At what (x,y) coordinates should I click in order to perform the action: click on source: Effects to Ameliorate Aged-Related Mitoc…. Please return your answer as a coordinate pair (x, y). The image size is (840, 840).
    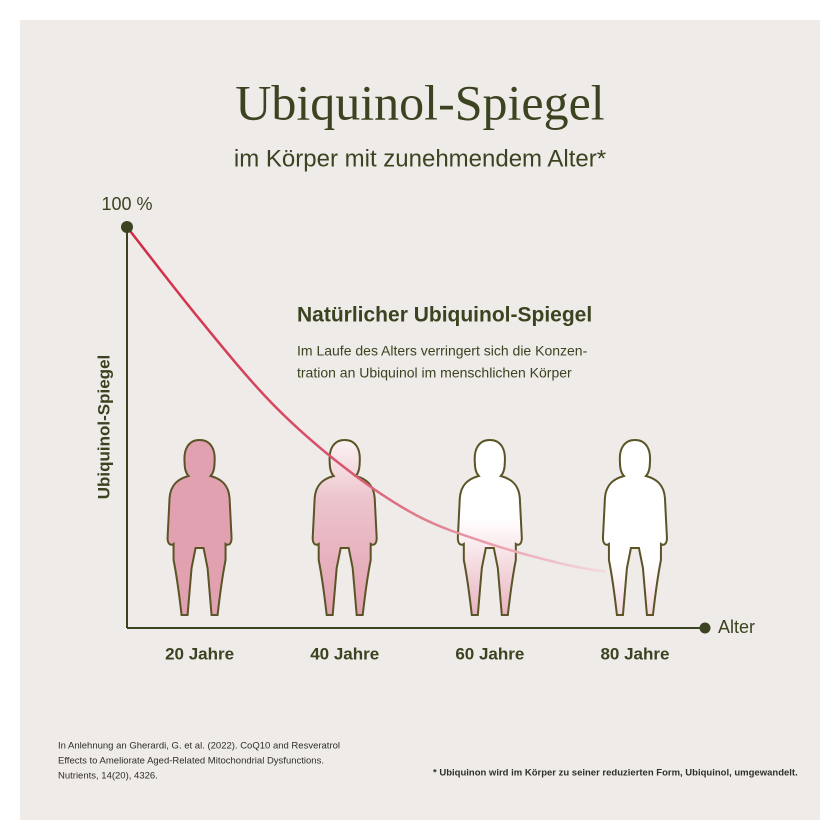
    Looking at the image, I should click on (191, 761).